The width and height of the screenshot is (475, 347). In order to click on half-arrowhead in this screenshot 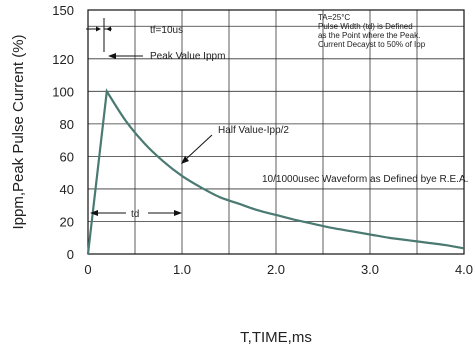, I will do `click(185, 160)`.